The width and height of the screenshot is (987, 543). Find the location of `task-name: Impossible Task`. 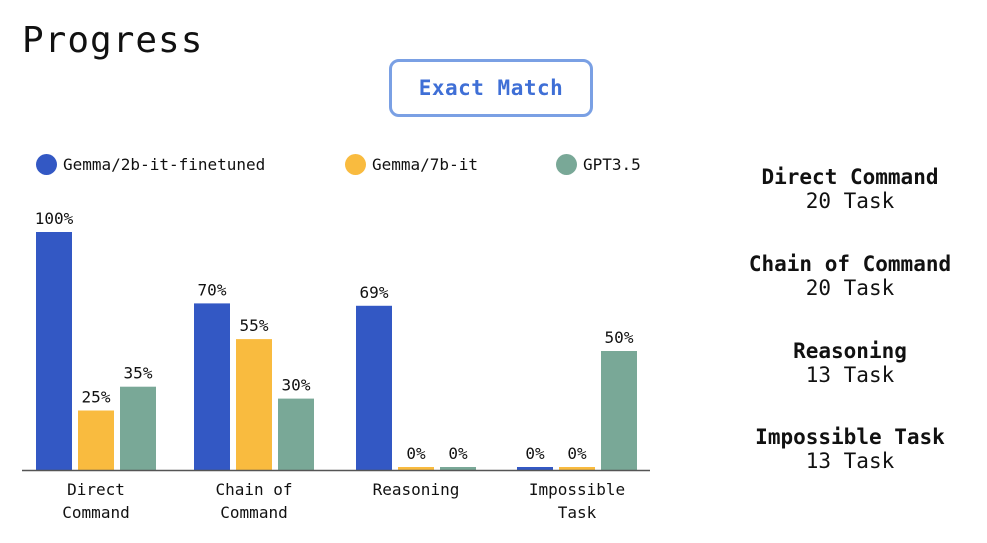

task-name: Impossible Task is located at coordinates (850, 437).